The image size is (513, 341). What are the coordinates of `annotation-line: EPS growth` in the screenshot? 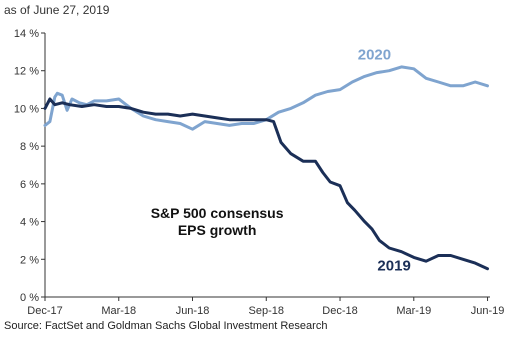 It's located at (217, 230).